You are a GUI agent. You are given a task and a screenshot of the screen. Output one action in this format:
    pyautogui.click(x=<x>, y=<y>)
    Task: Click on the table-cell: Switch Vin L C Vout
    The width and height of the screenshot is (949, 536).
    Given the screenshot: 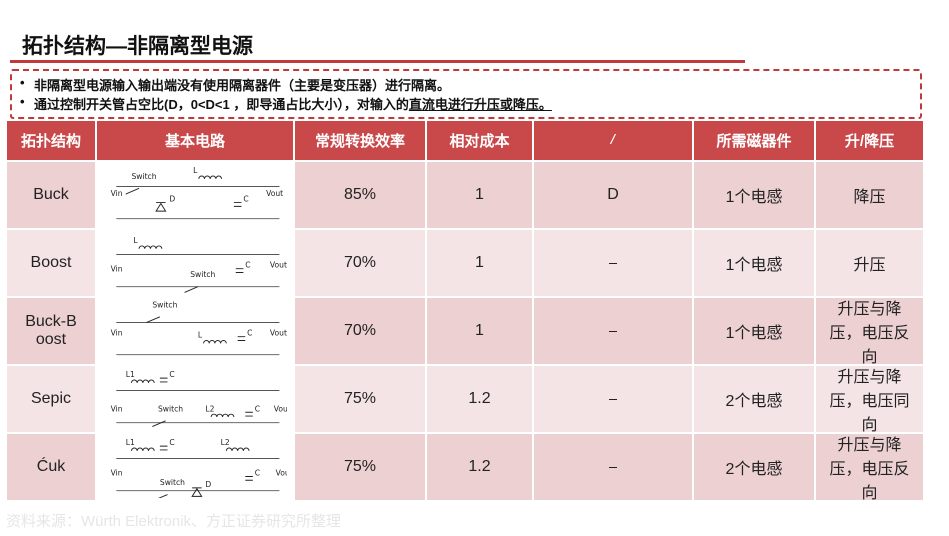 What is the action you would take?
    pyautogui.click(x=195, y=331)
    